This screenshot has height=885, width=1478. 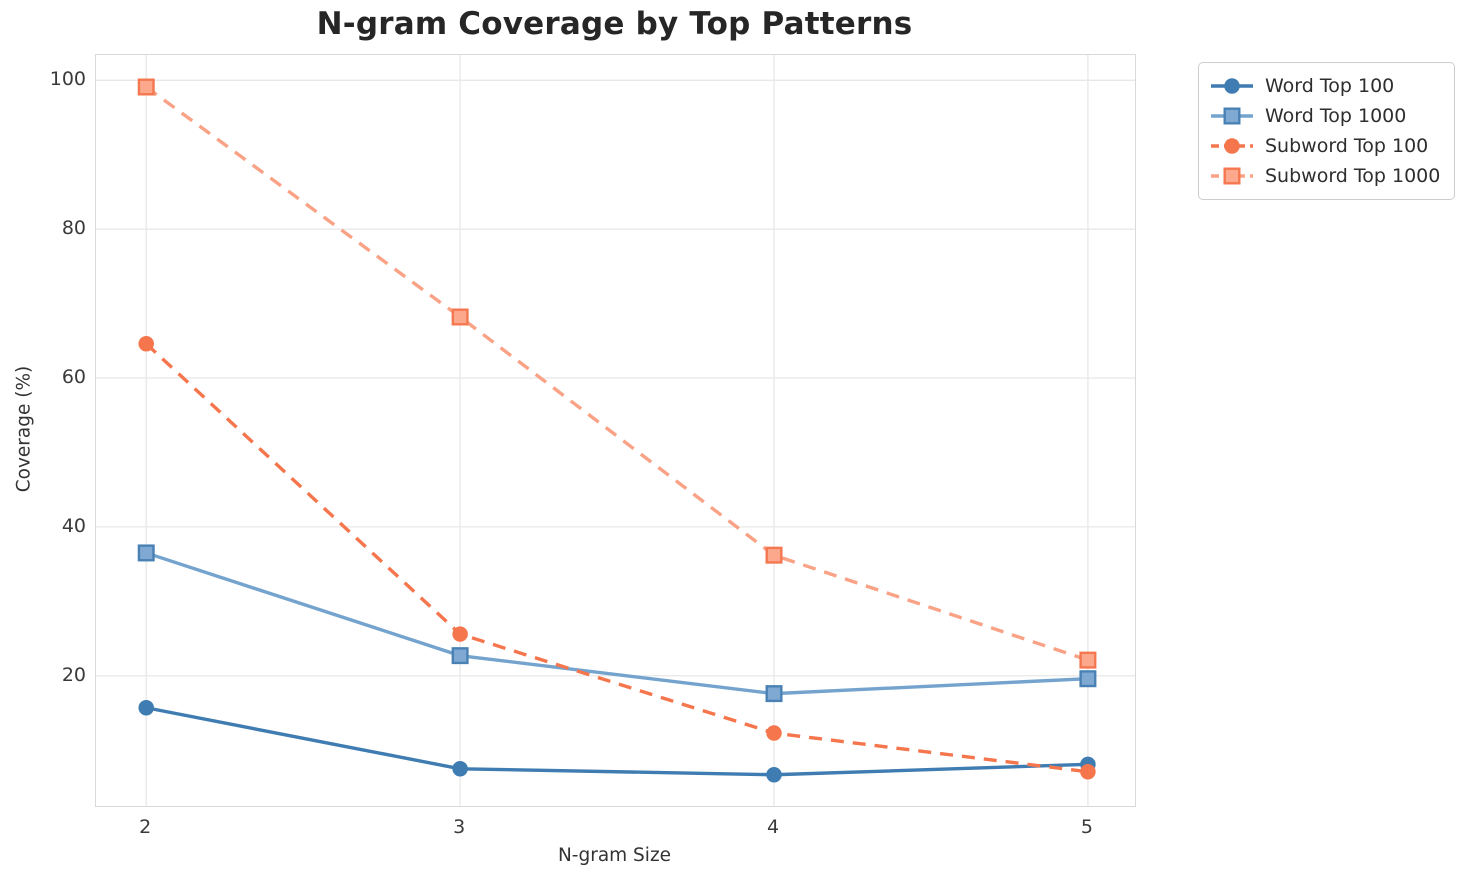 I want to click on x-tick-label: 2, so click(x=145, y=827).